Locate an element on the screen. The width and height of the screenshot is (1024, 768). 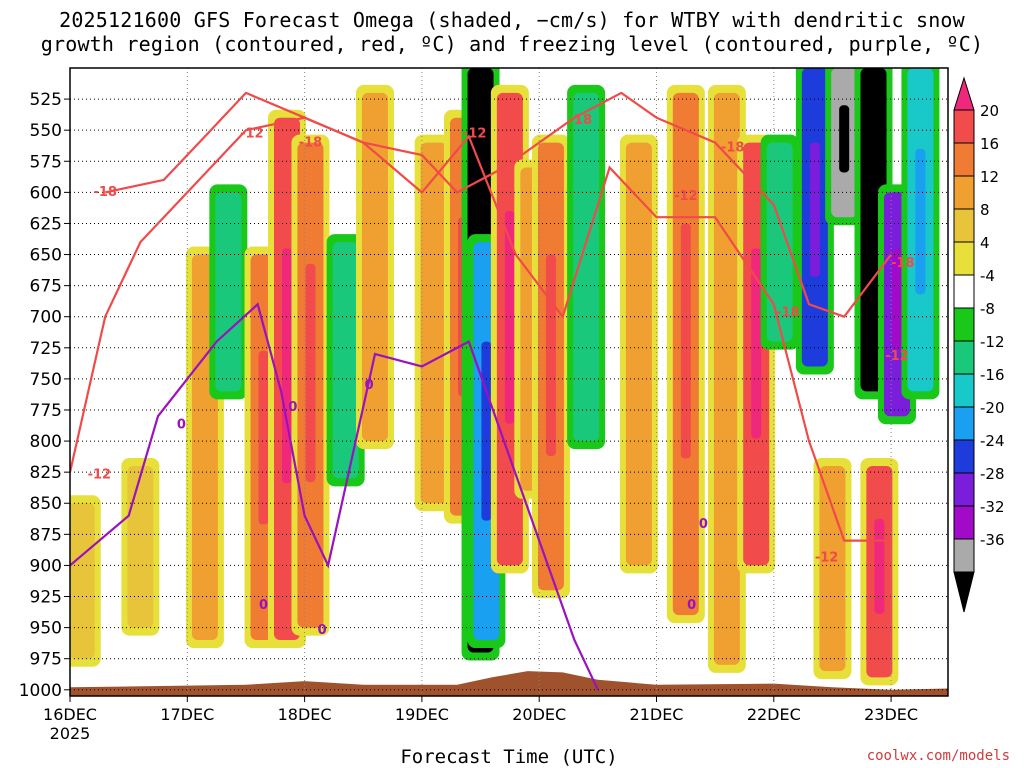
y-tick-label: 1000 is located at coordinates (40, 691).